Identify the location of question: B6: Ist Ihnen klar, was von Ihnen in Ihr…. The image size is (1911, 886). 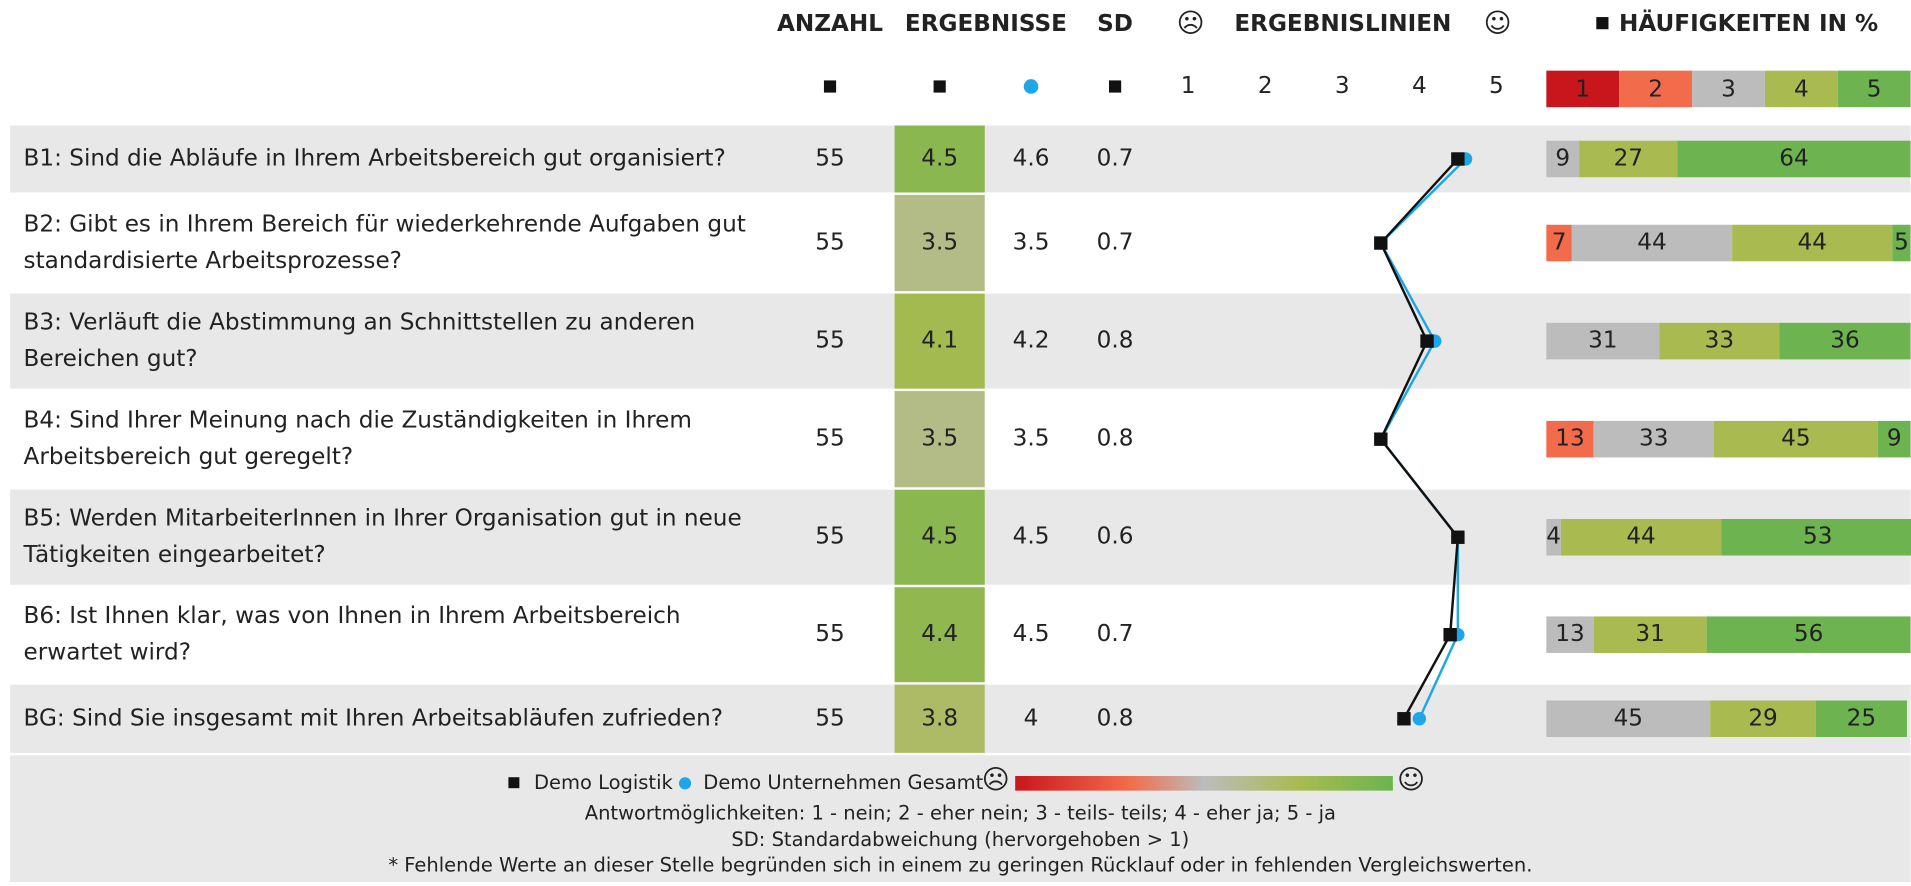
(352, 616).